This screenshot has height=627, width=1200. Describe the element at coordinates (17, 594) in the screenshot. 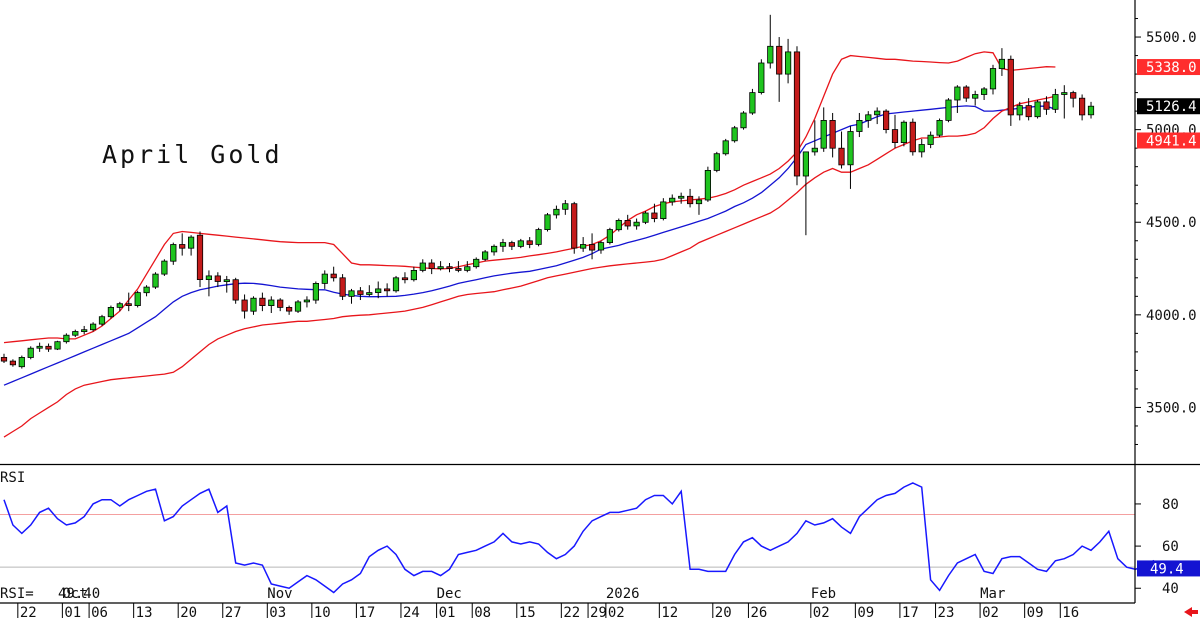

I see `rsi-readout-label: RSI=` at that location.